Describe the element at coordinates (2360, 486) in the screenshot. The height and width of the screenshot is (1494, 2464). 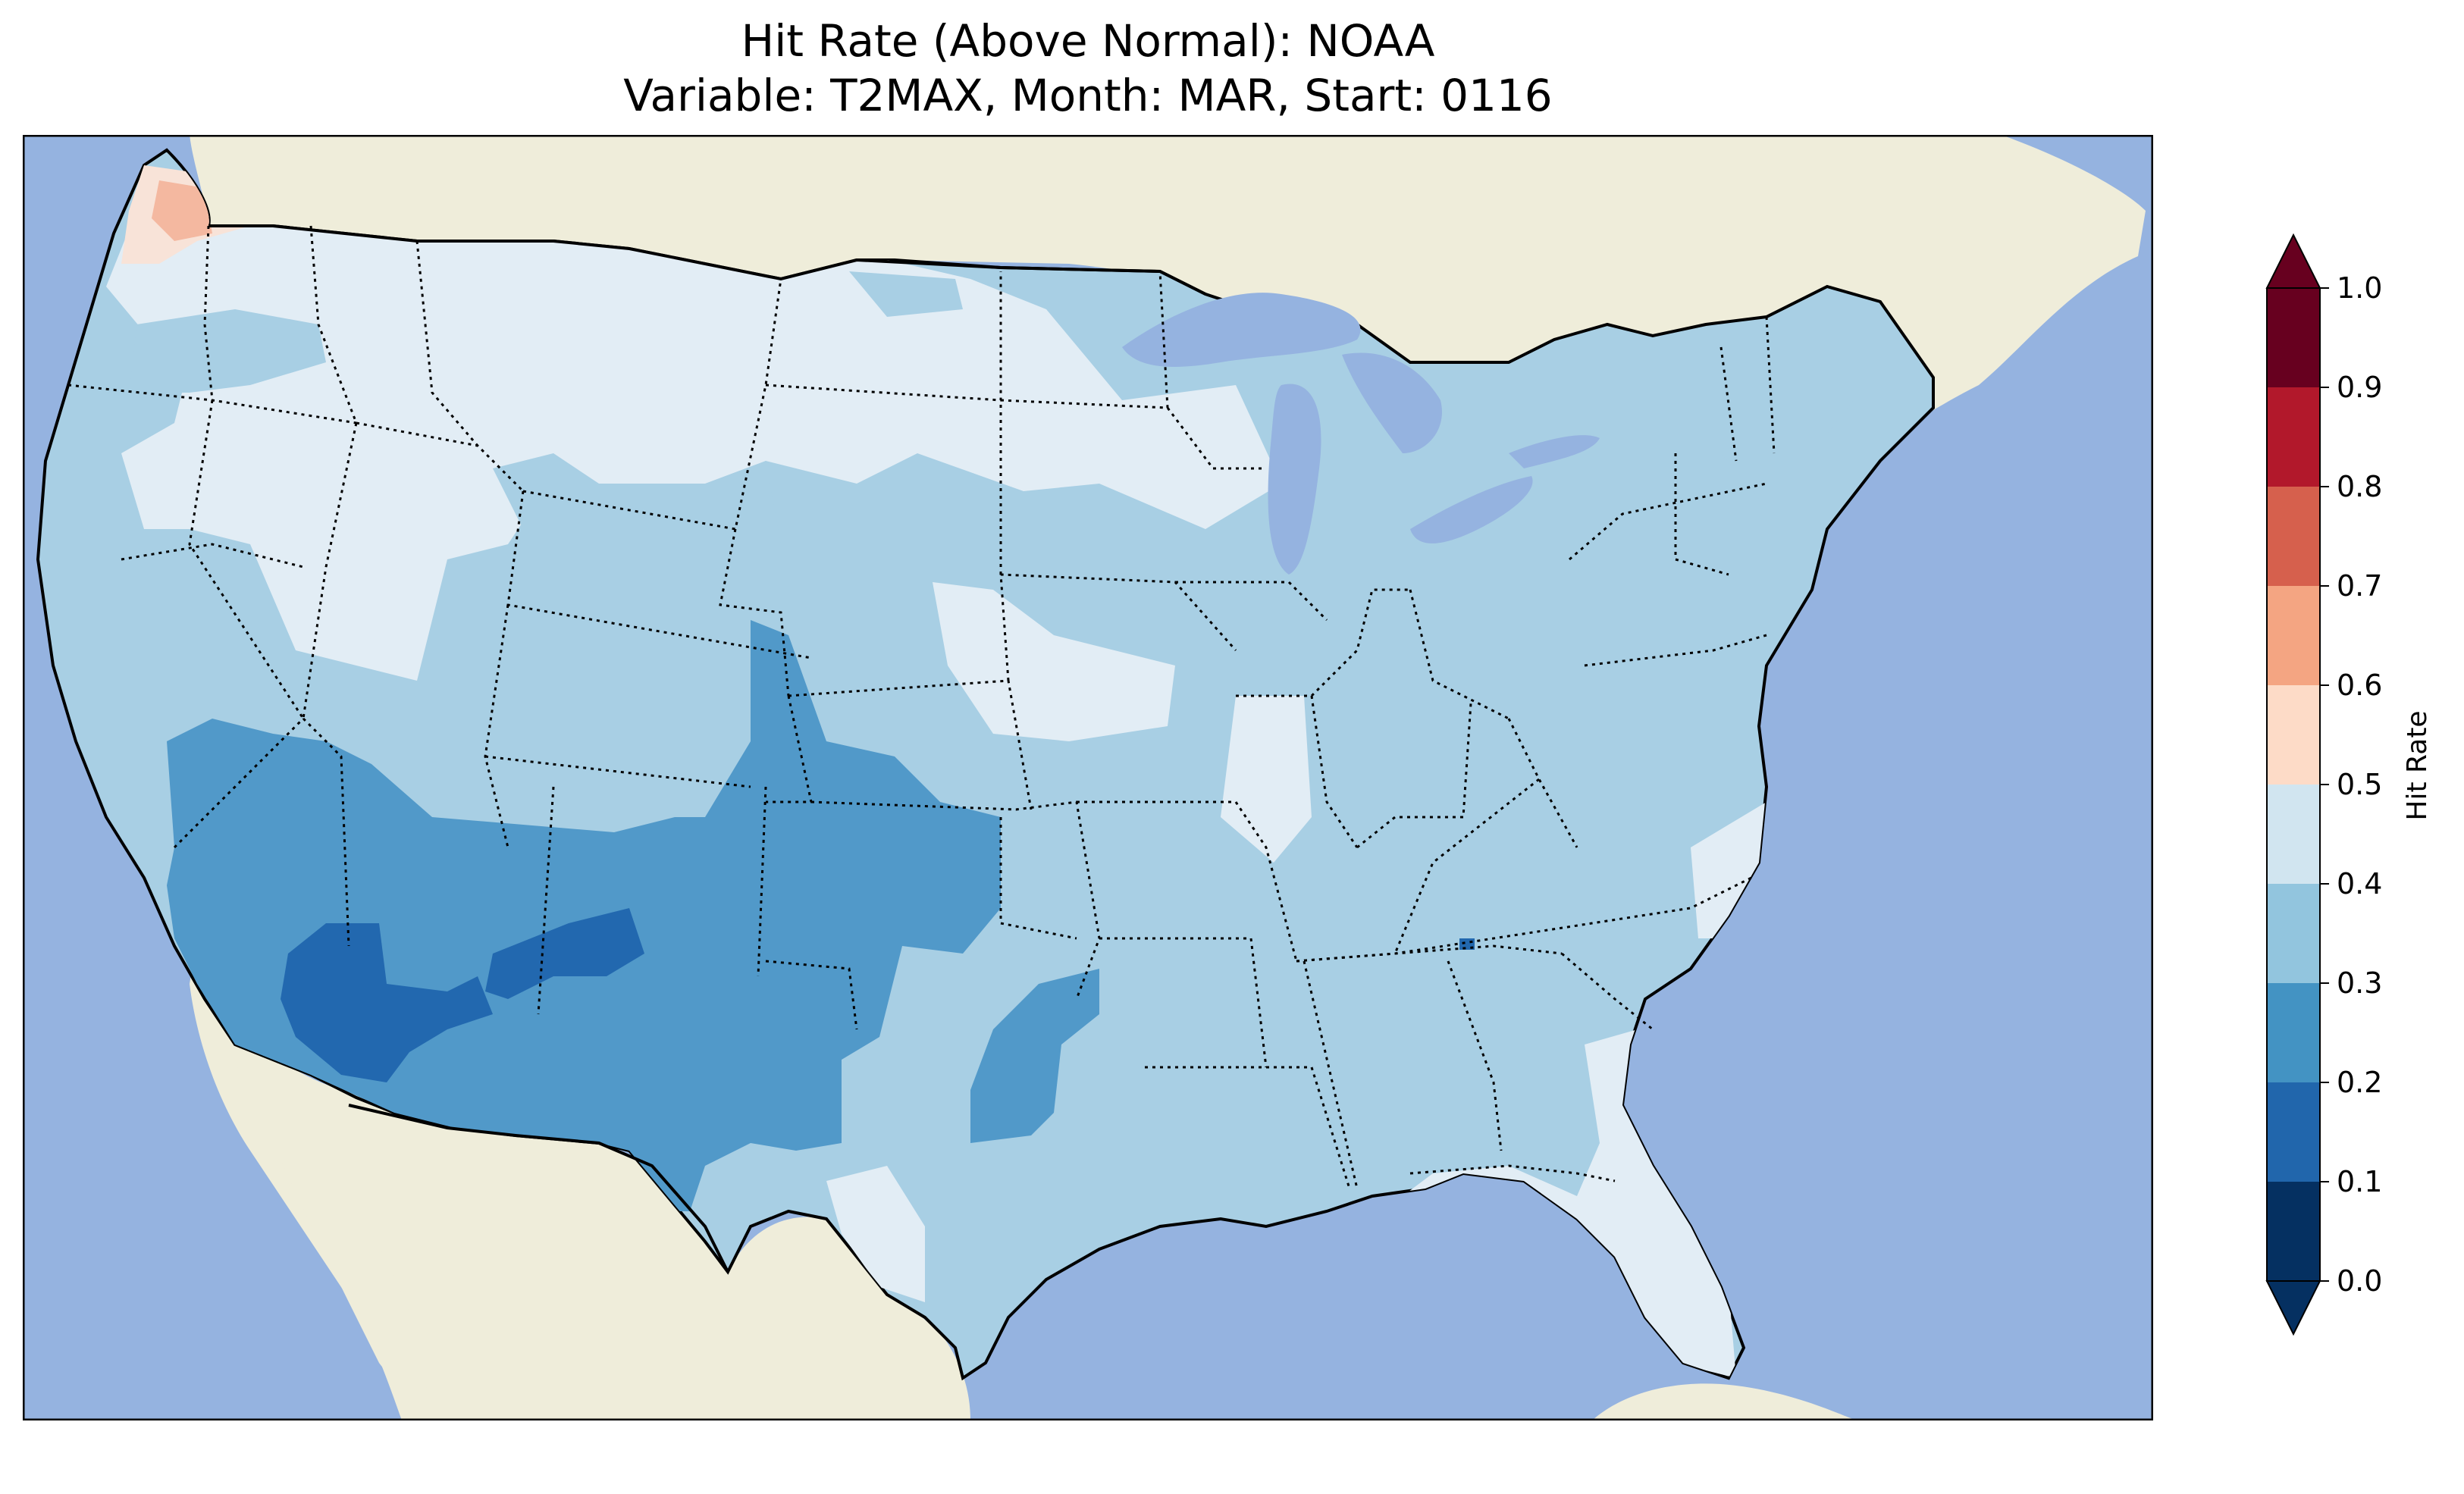
I see `colorbar-tick-label: 0.8` at that location.